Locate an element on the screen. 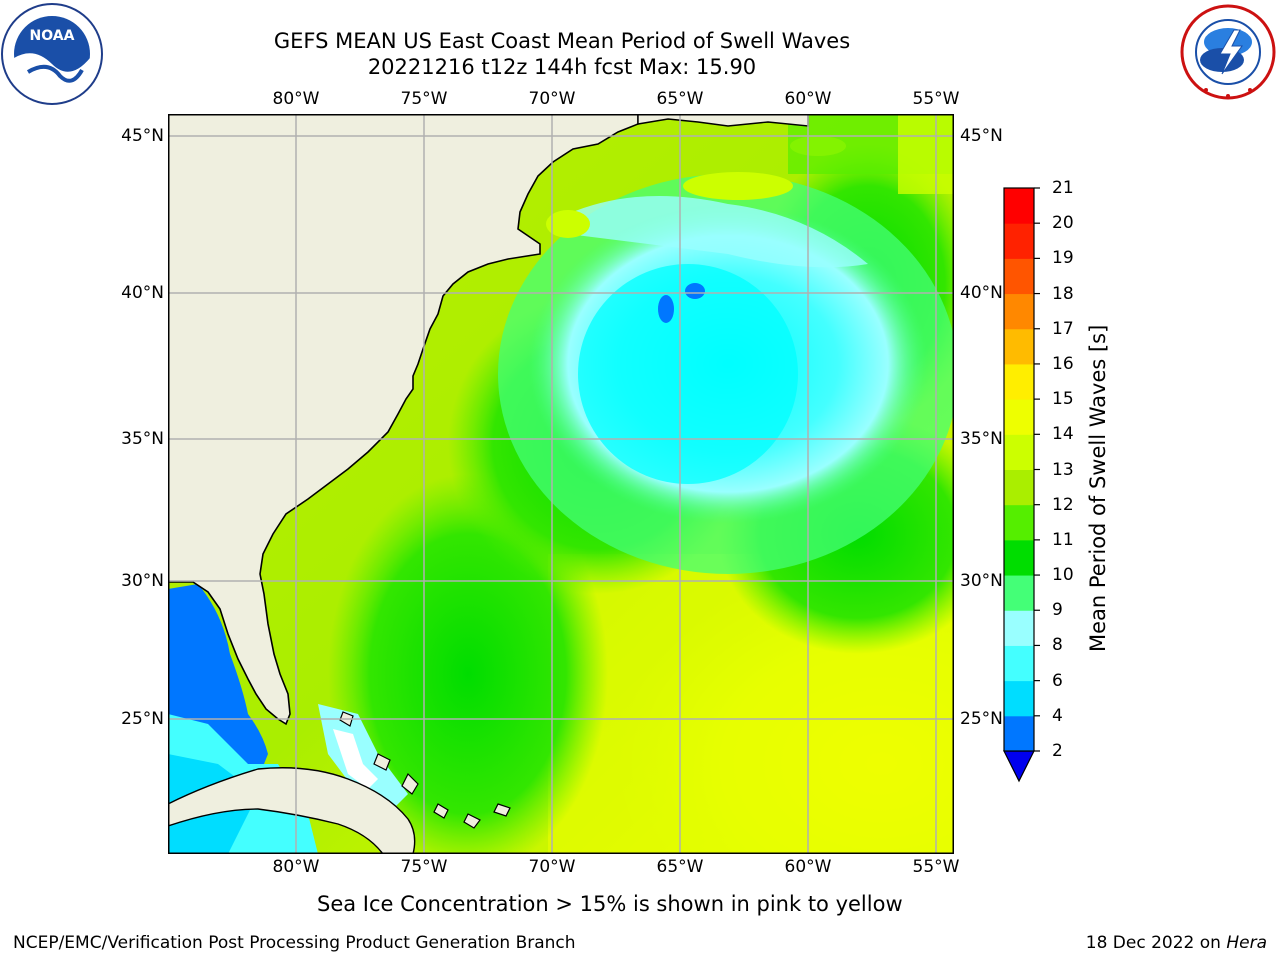 The image size is (1280, 960). colorbar-tick-label: 15 is located at coordinates (1063, 399).